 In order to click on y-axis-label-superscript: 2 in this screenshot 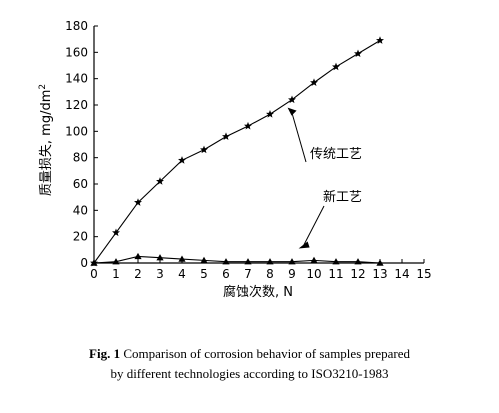, I will do `click(43, 87)`.